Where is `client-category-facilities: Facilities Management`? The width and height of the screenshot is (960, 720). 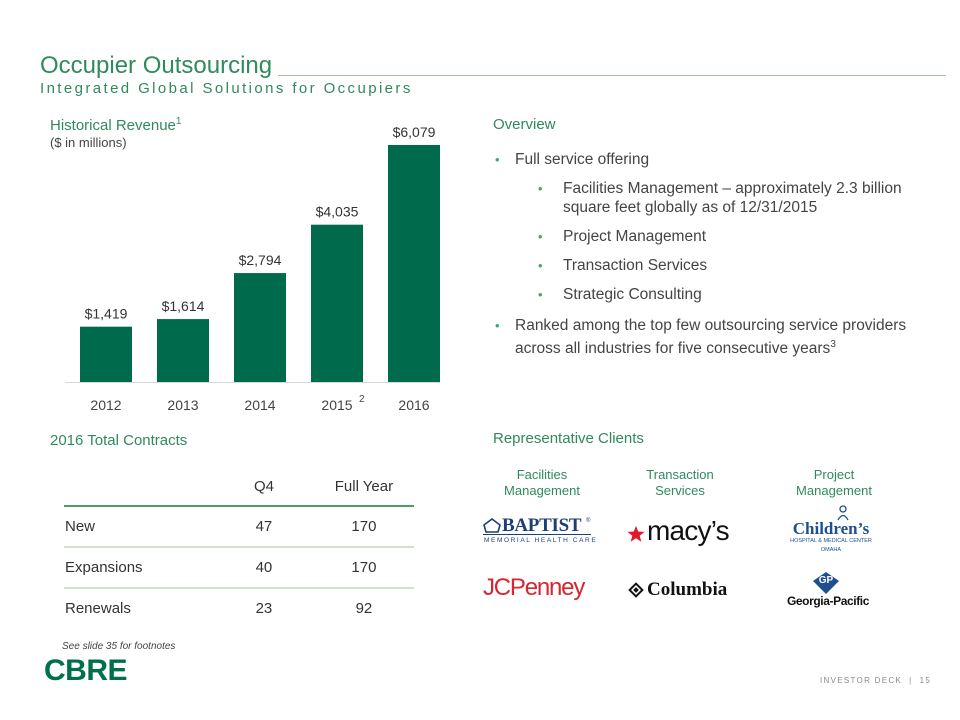
client-category-facilities: Facilities Management is located at coordinates (542, 483).